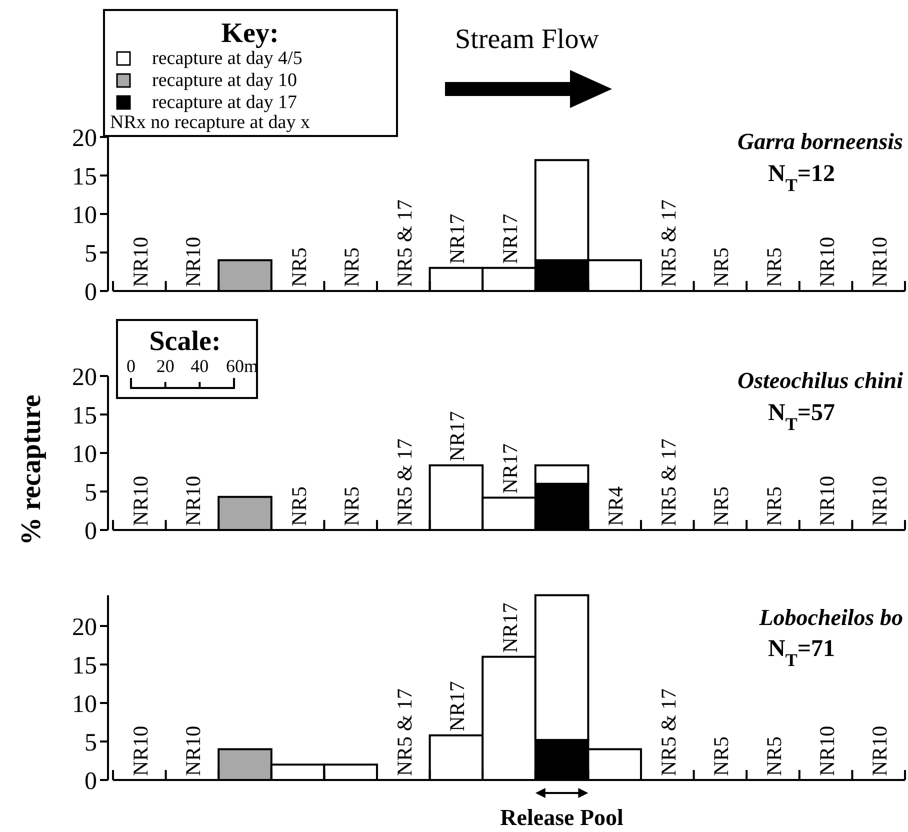  What do you see at coordinates (250, 33) in the screenshot?
I see `legend-title: Key:` at bounding box center [250, 33].